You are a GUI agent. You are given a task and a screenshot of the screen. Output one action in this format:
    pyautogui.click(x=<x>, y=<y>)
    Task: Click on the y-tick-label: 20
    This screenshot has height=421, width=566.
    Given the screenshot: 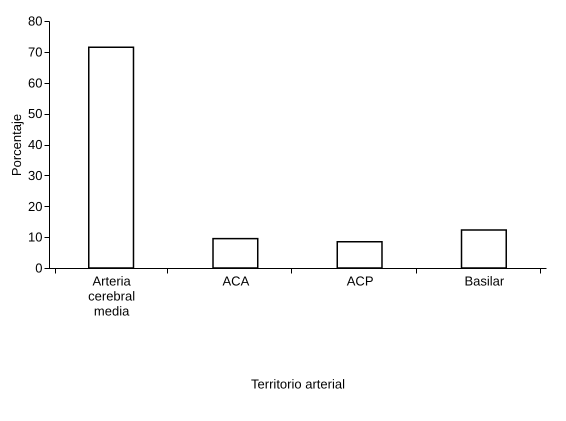 What is the action you would take?
    pyautogui.click(x=35, y=206)
    